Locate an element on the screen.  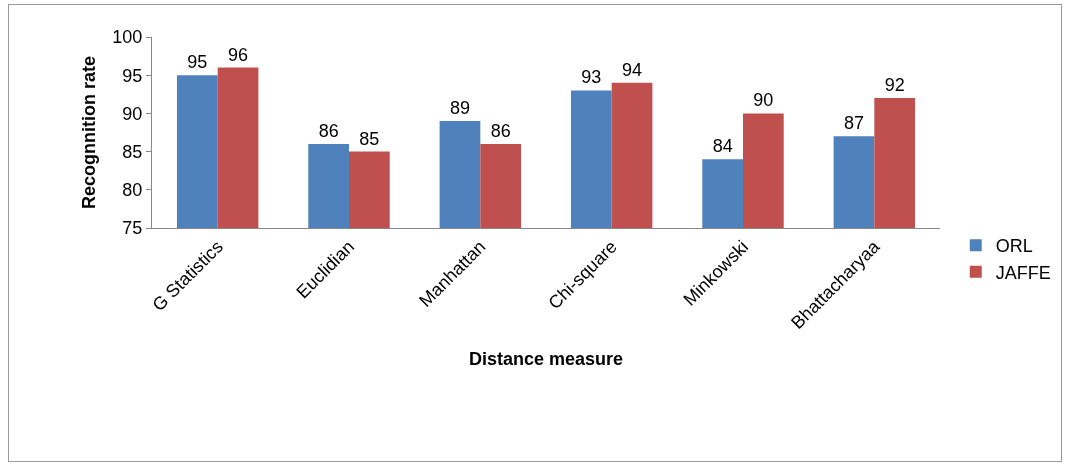
data-label: 95 is located at coordinates (197, 62).